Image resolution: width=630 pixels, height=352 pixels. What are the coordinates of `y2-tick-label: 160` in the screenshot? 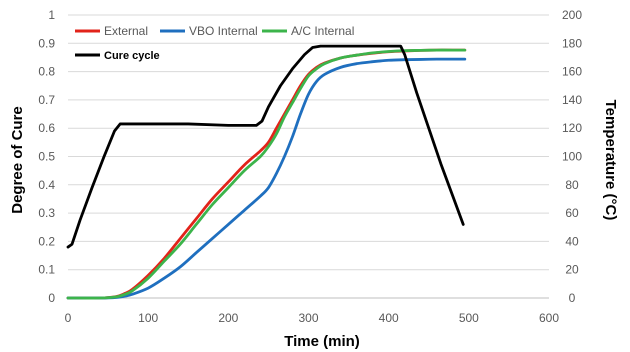 It's located at (572, 72).